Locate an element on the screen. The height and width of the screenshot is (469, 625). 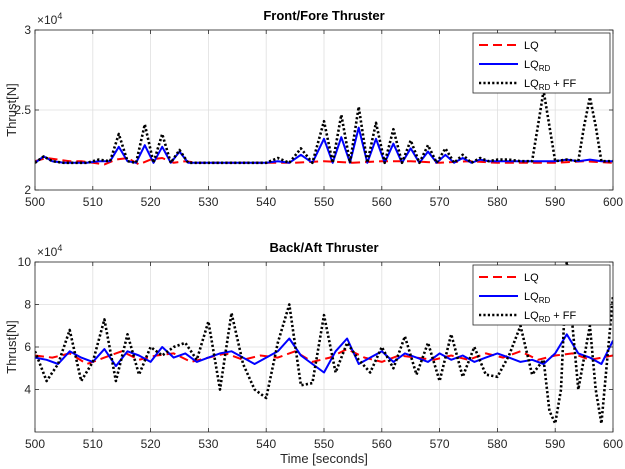
y-tick-label: 2 is located at coordinates (27, 190).